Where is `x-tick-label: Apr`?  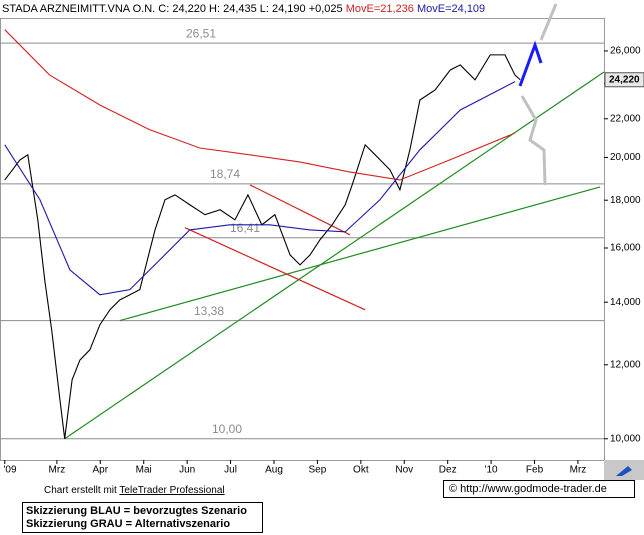 x-tick-label: Apr is located at coordinates (101, 470).